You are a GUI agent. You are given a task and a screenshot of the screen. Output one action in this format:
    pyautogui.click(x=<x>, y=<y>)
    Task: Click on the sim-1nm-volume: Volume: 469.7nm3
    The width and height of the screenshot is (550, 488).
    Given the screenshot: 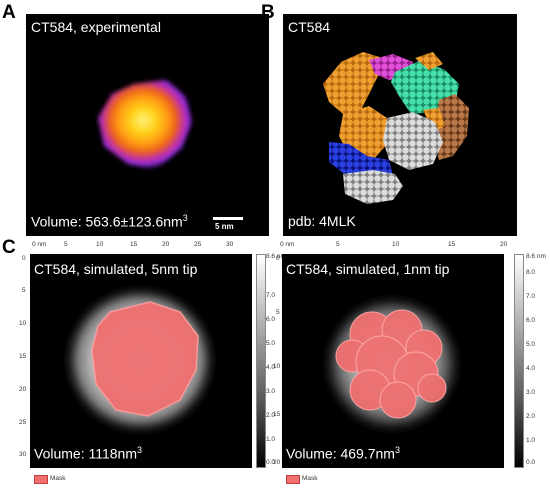 What is the action you would take?
    pyautogui.click(x=343, y=453)
    